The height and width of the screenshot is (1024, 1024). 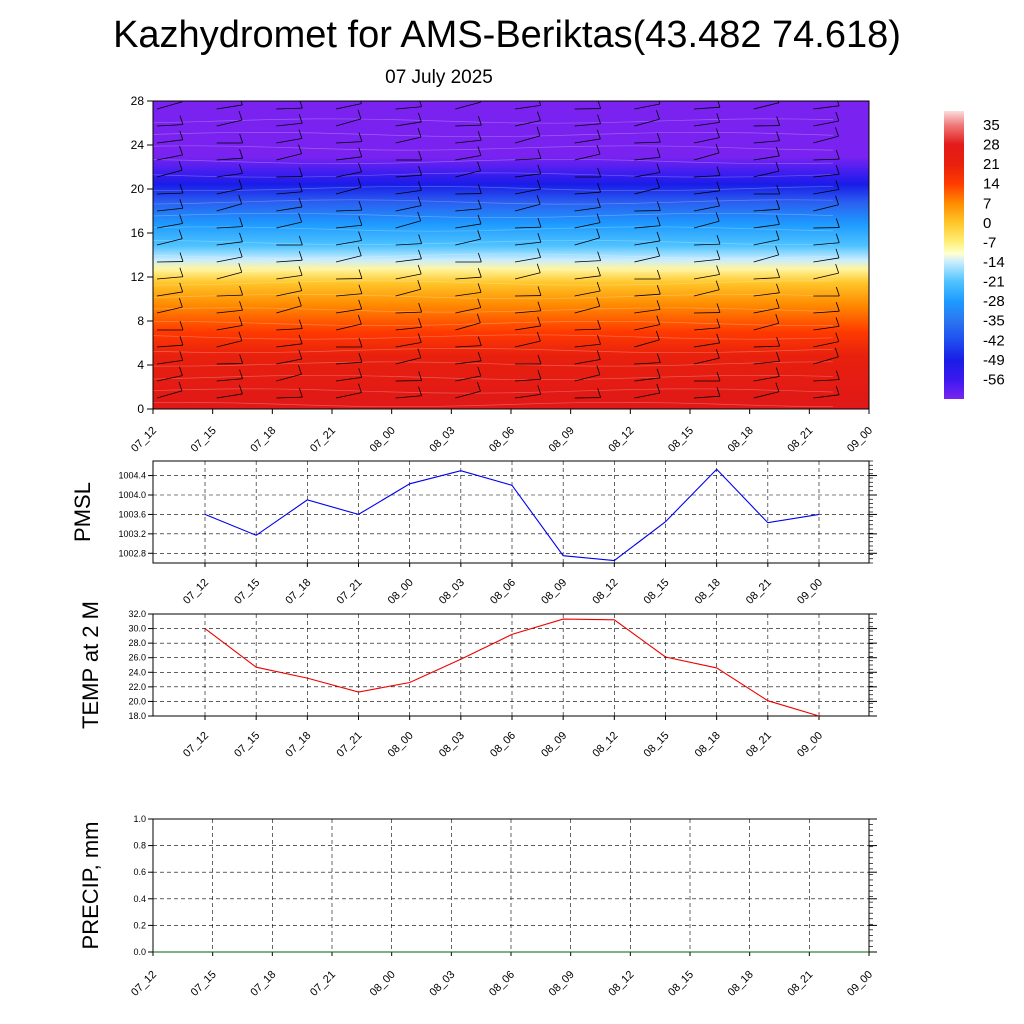 I want to click on y-tick-label: 18.0, so click(x=137, y=716).